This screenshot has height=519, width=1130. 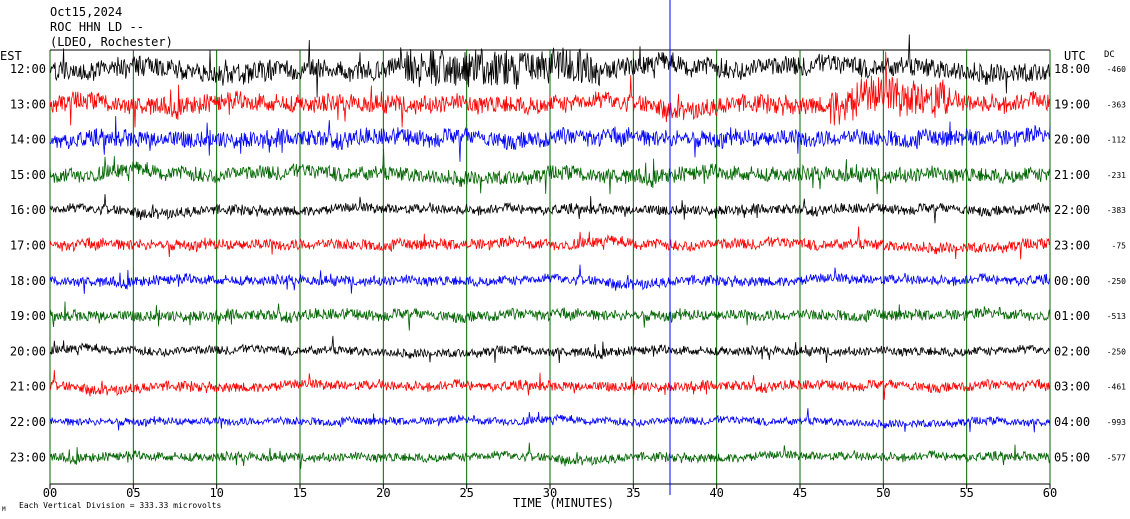 I want to click on est-hour-label: 15:00, so click(x=28, y=175).